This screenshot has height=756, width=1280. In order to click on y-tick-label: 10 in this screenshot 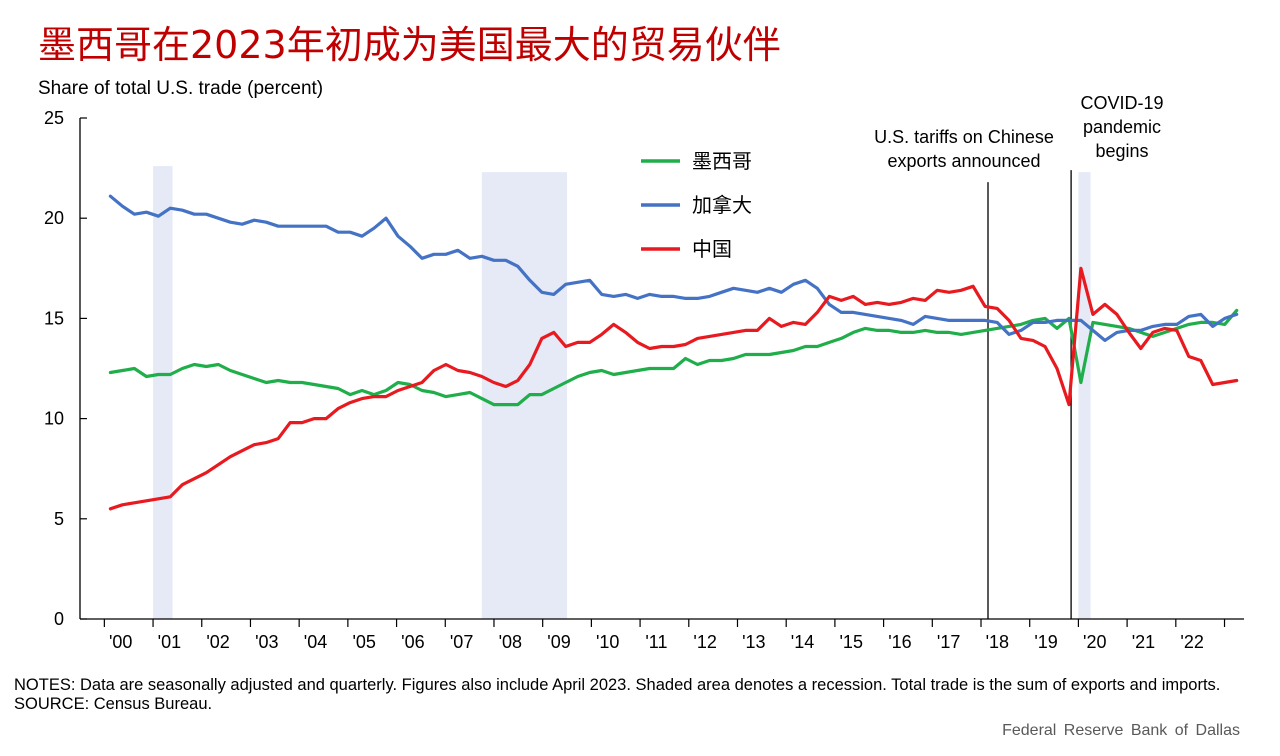, I will do `click(54, 419)`.